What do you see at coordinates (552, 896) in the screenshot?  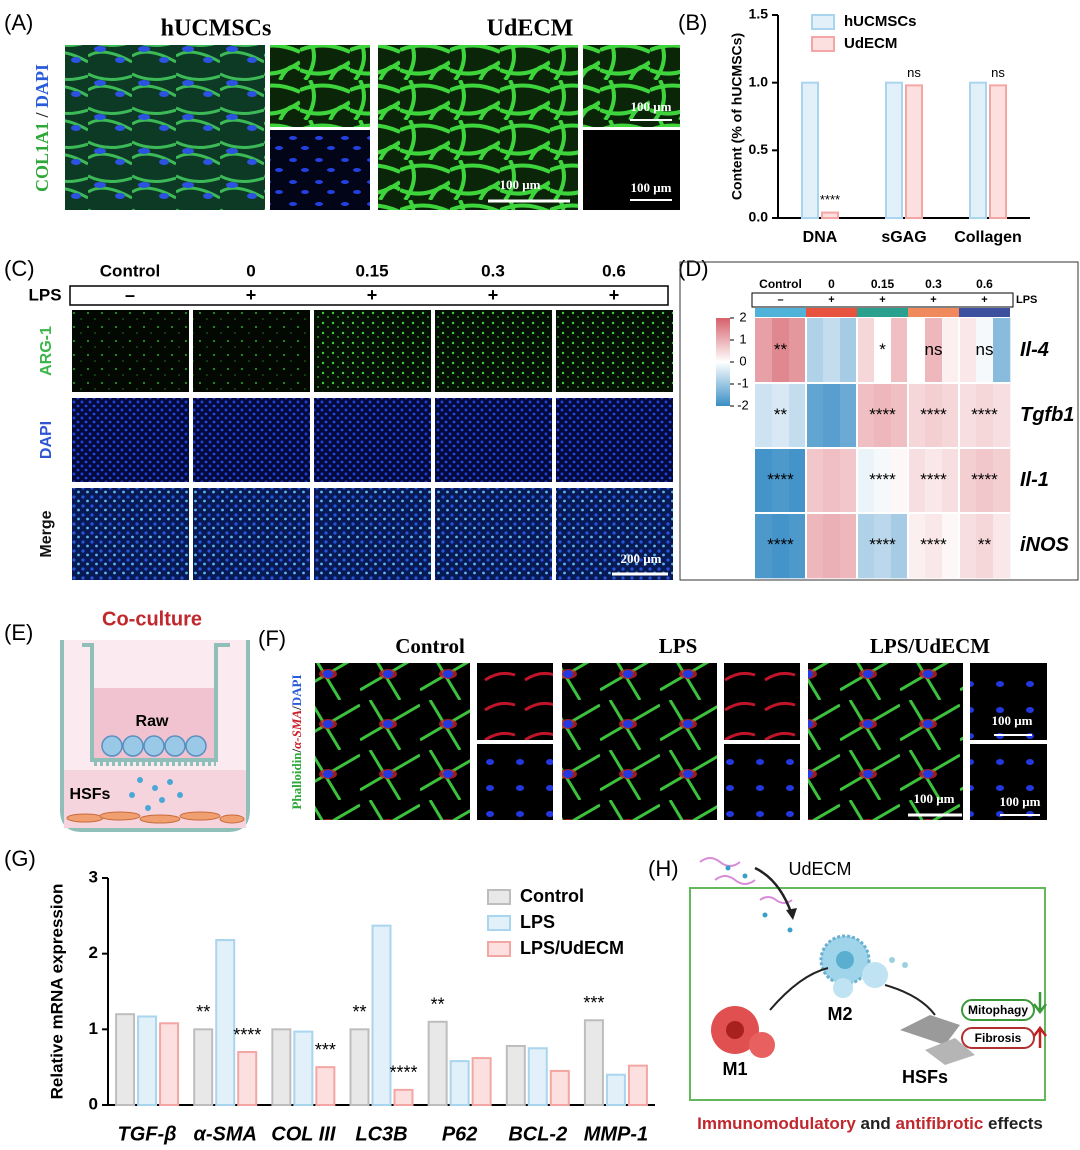 I see `legend-label: Control` at bounding box center [552, 896].